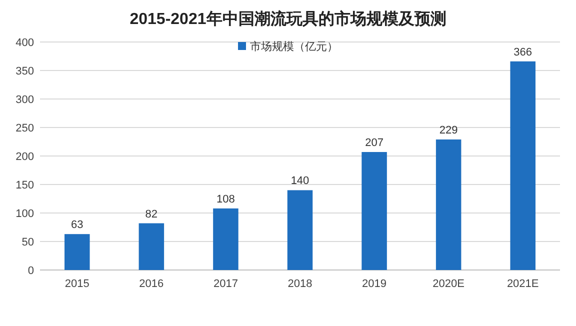 This screenshot has width=576, height=326. What do you see at coordinates (25, 100) in the screenshot?
I see `y-tick-label: 300` at bounding box center [25, 100].